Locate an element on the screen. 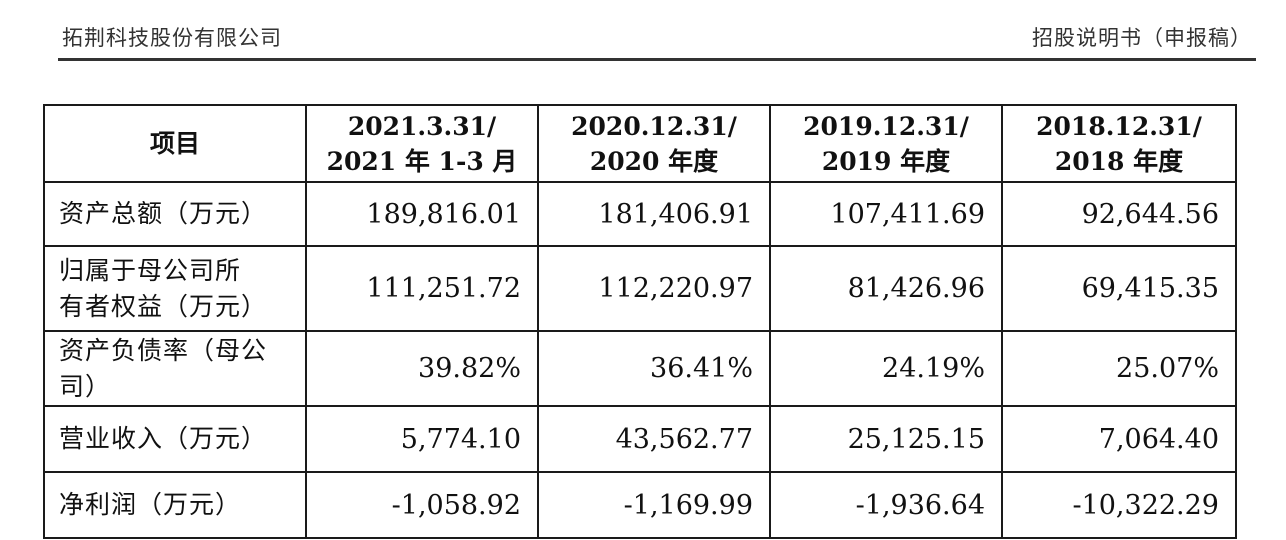 The height and width of the screenshot is (540, 1286). table-cell: -1,936.64 is located at coordinates (886, 505).